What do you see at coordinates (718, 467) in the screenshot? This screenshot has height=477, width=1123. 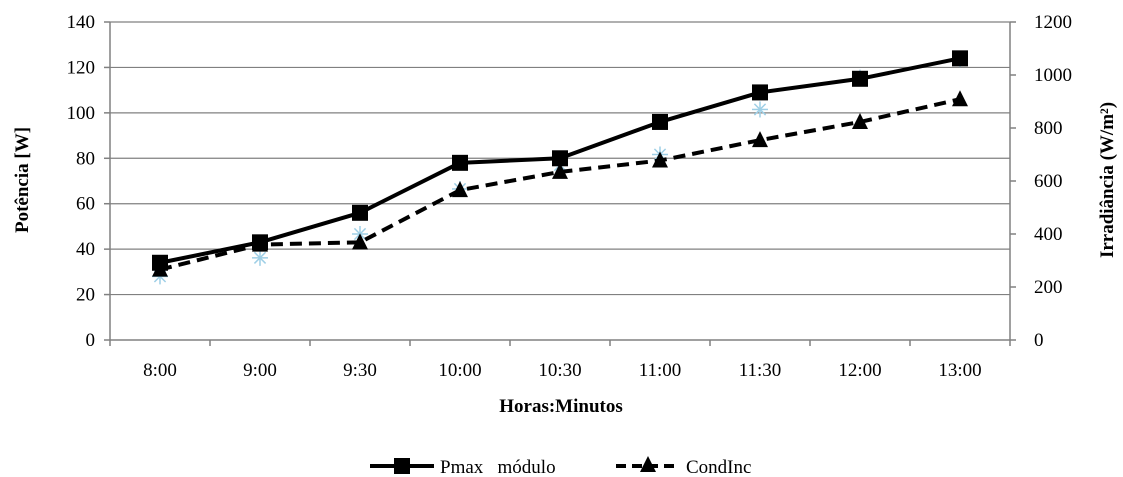 I see `legend-label-condinc: CondInc` at bounding box center [718, 467].